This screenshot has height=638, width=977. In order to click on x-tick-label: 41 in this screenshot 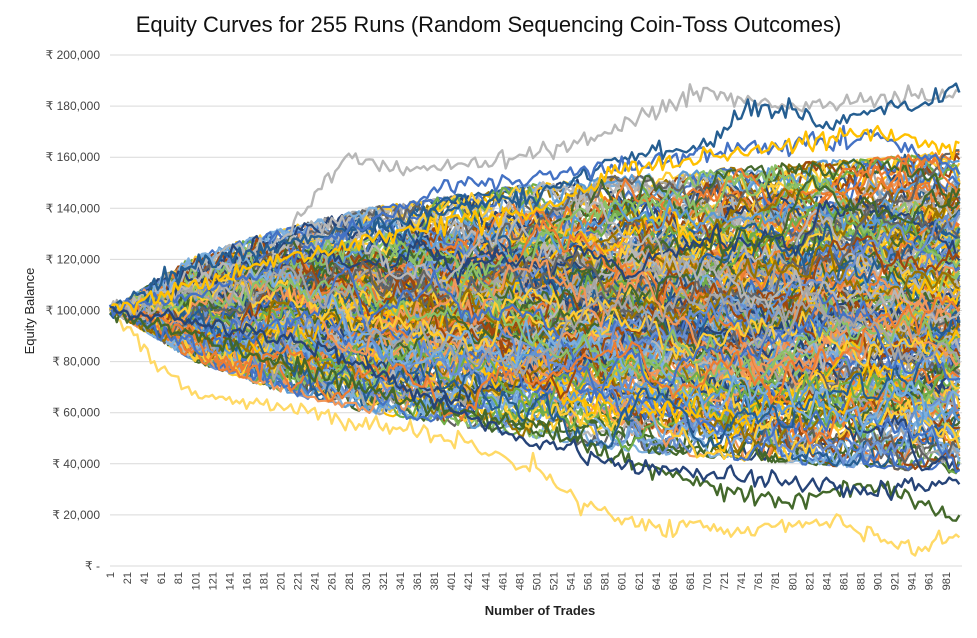, I will do `click(145, 578)`.